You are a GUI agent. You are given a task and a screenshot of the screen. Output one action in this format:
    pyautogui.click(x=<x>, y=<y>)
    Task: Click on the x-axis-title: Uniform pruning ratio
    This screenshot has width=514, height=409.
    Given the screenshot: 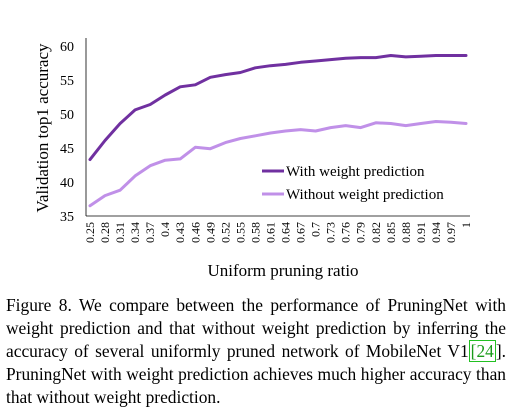 What is the action you would take?
    pyautogui.click(x=282, y=270)
    